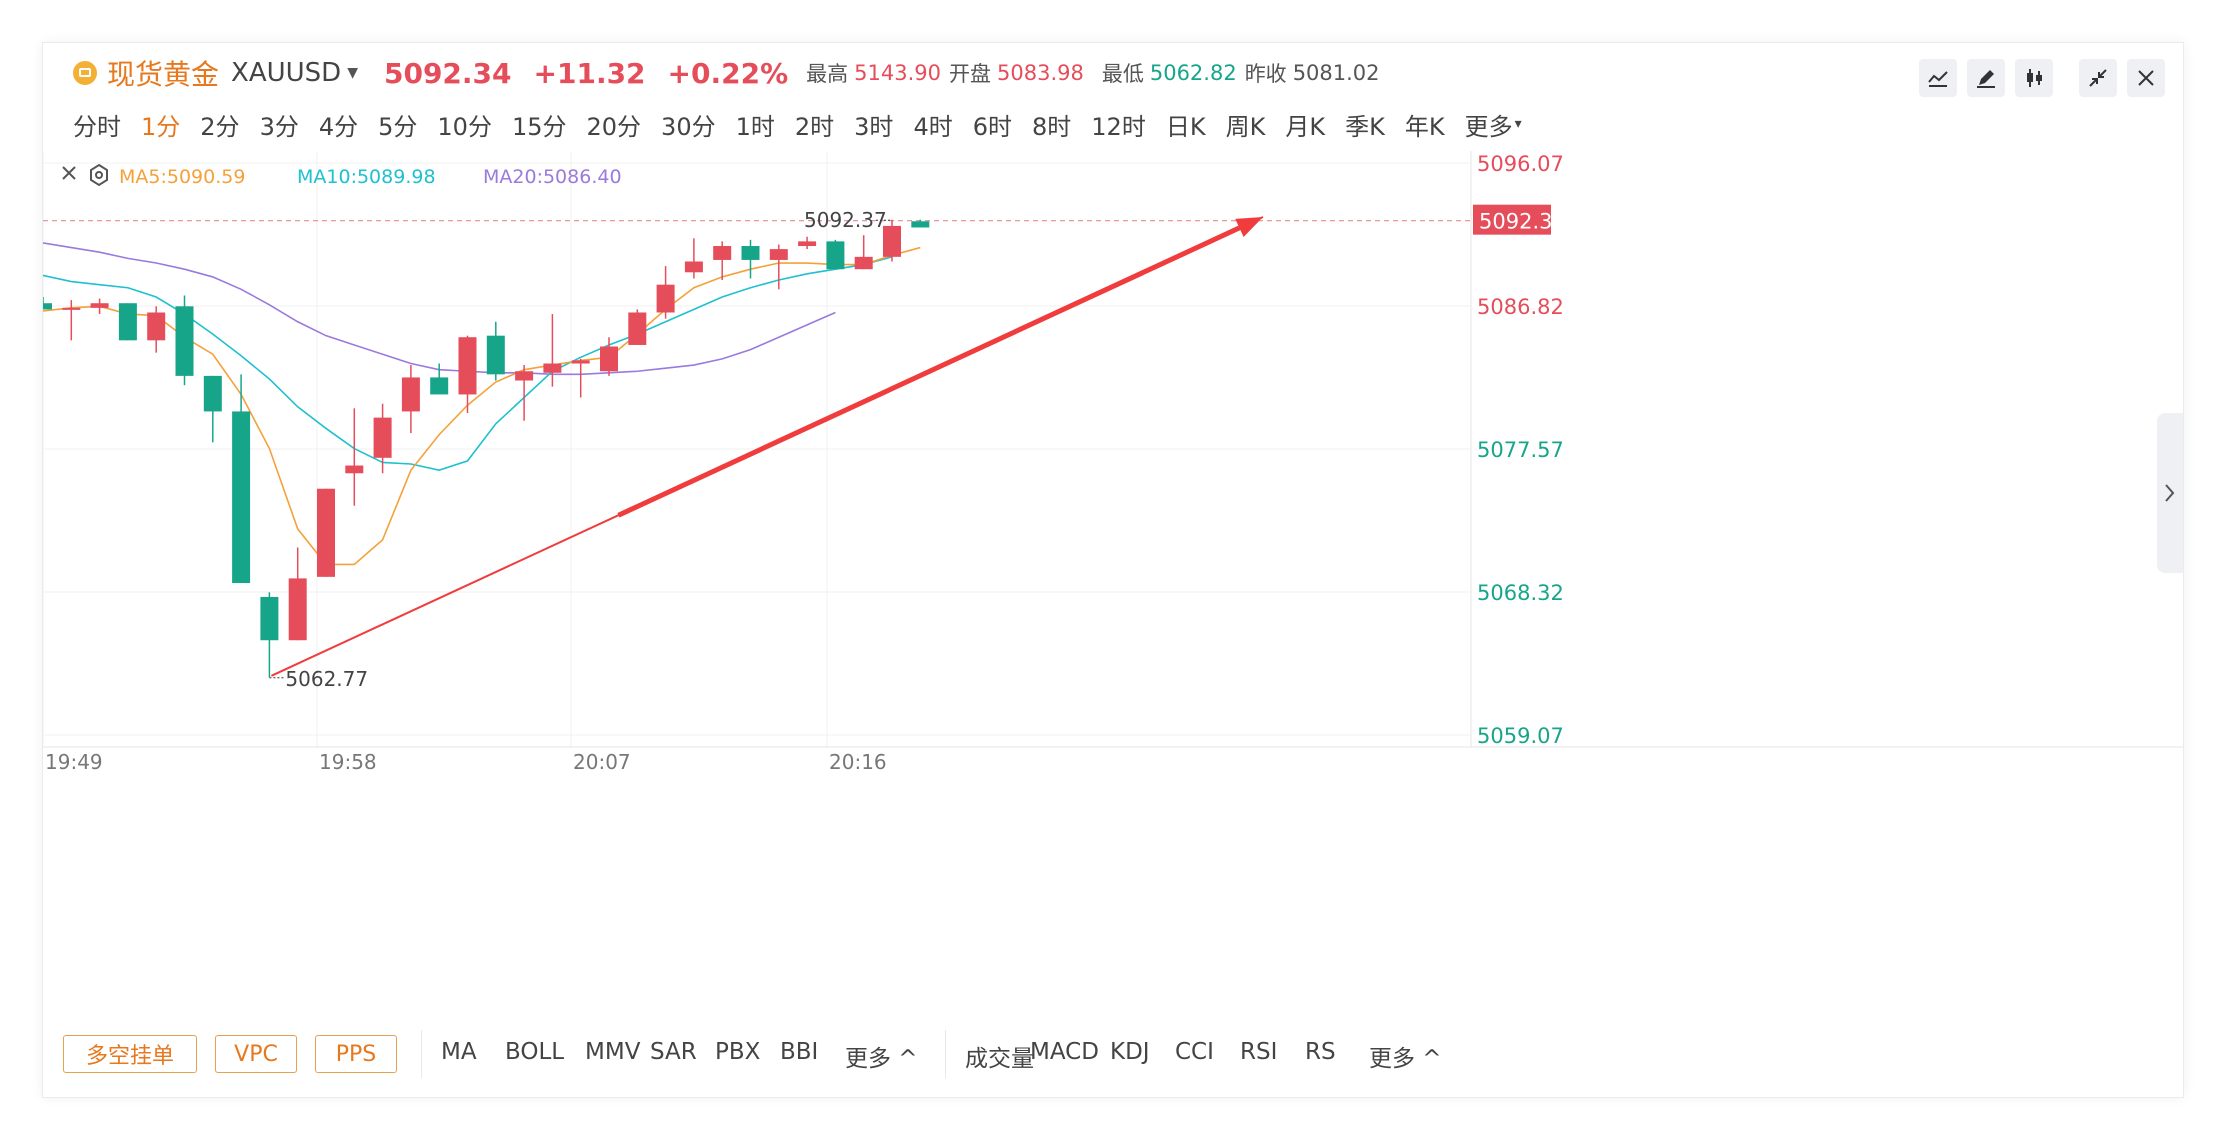  What do you see at coordinates (814, 126) in the screenshot?
I see `timeframe-11: 2时` at bounding box center [814, 126].